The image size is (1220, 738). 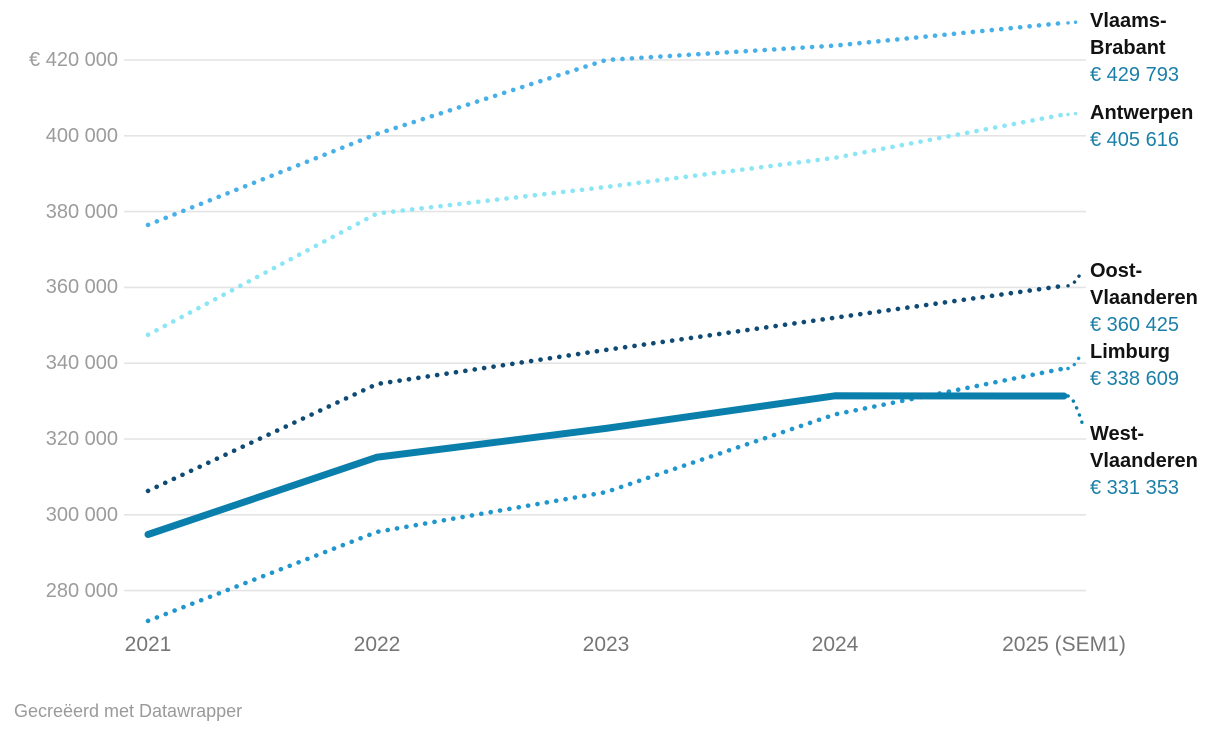 What do you see at coordinates (148, 644) in the screenshot?
I see `x-tick-label: 2021` at bounding box center [148, 644].